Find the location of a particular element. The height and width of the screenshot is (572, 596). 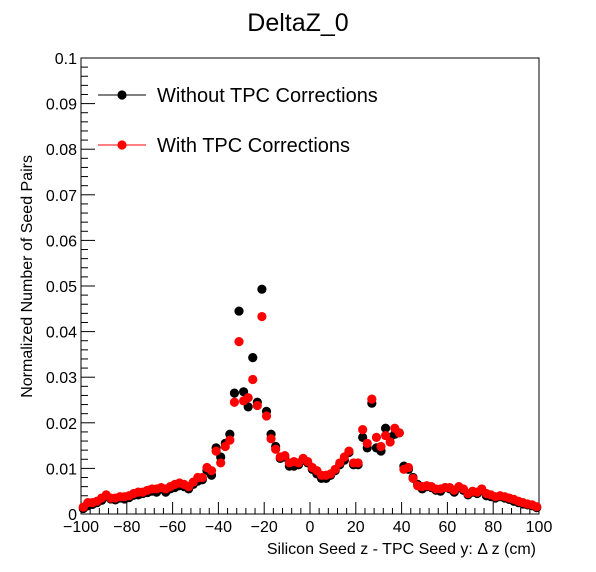

legend-label: With TPC Corrections is located at coordinates (253, 146).